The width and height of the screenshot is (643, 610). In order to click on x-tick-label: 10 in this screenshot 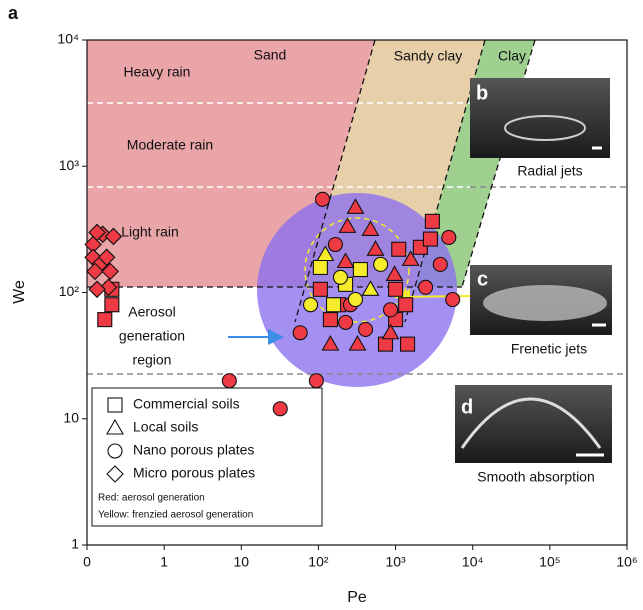, I will do `click(241, 562)`.